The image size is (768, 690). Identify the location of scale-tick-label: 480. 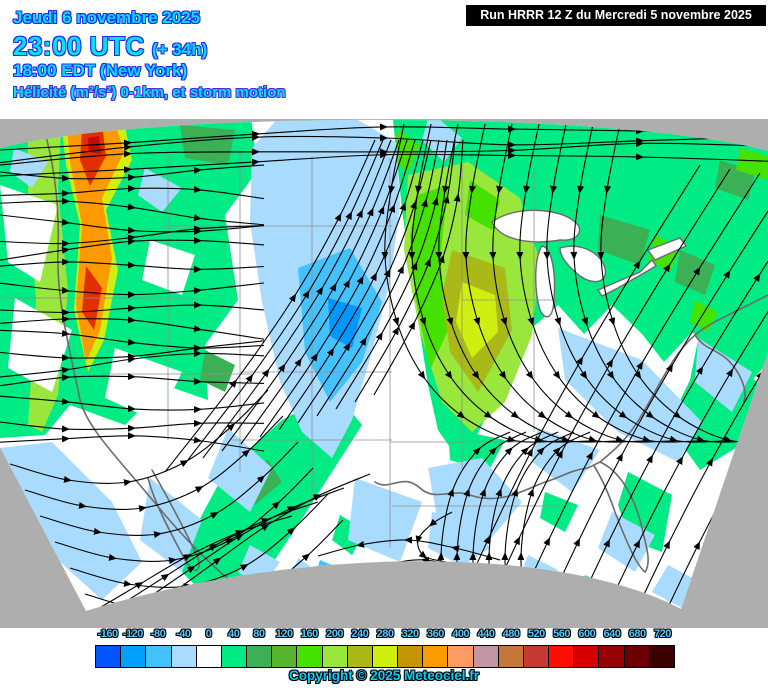
(511, 634).